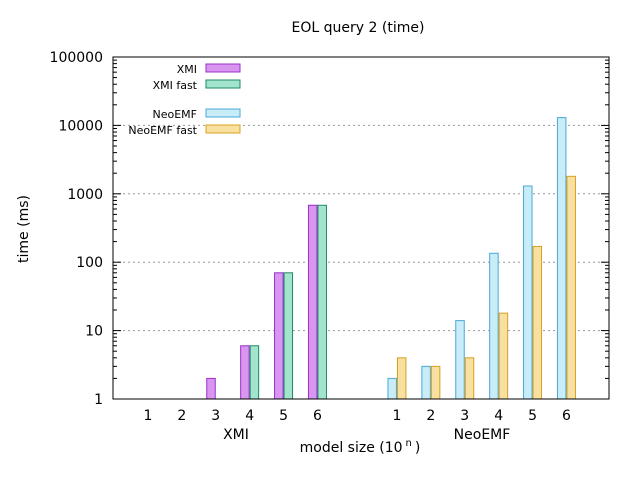  What do you see at coordinates (175, 85) in the screenshot?
I see `legend-label: XMI fast` at bounding box center [175, 85].